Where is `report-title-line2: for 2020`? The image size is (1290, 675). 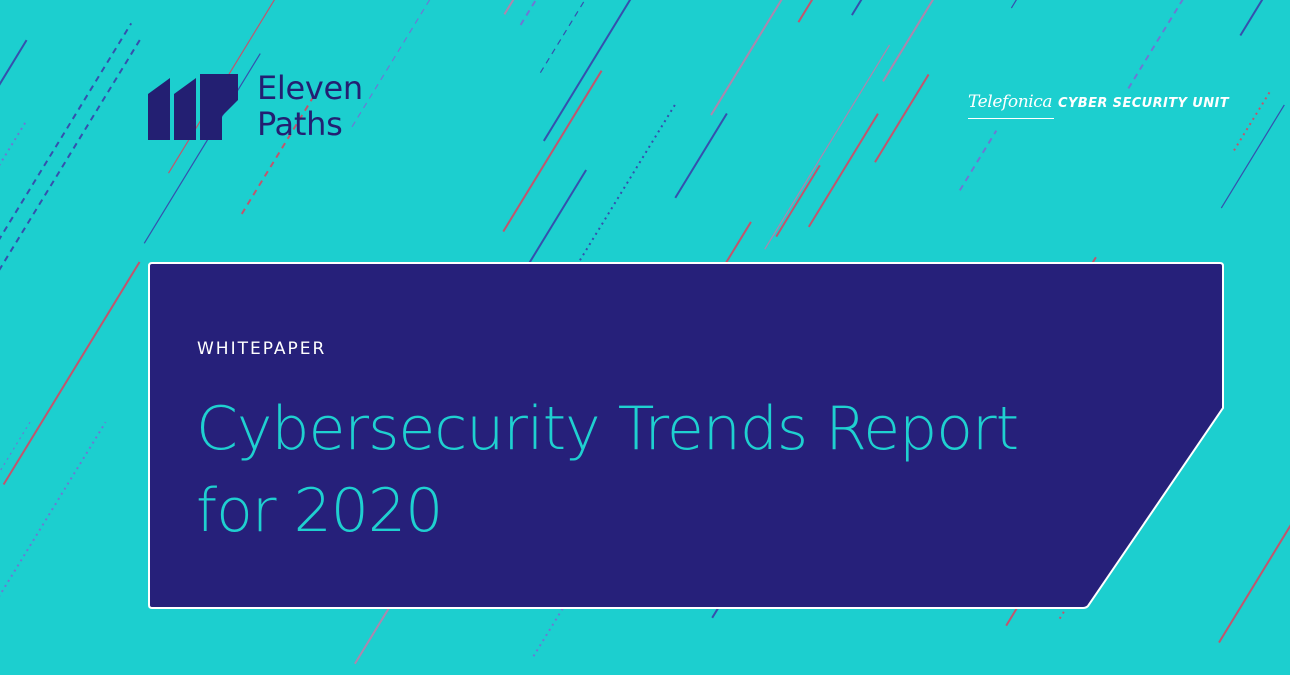
report-title-line2: for 2020 is located at coordinates (319, 511).